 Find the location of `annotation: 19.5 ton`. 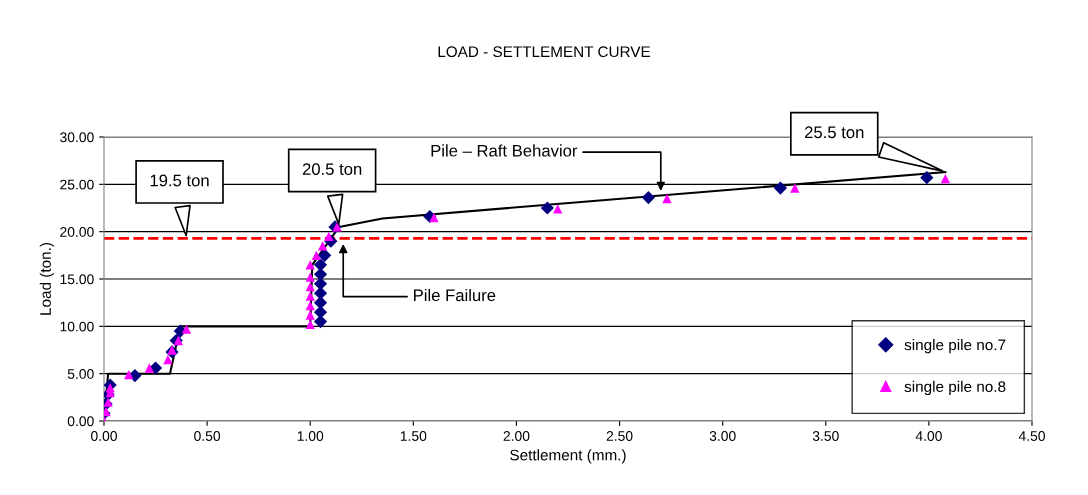

annotation: 19.5 ton is located at coordinates (179, 180).